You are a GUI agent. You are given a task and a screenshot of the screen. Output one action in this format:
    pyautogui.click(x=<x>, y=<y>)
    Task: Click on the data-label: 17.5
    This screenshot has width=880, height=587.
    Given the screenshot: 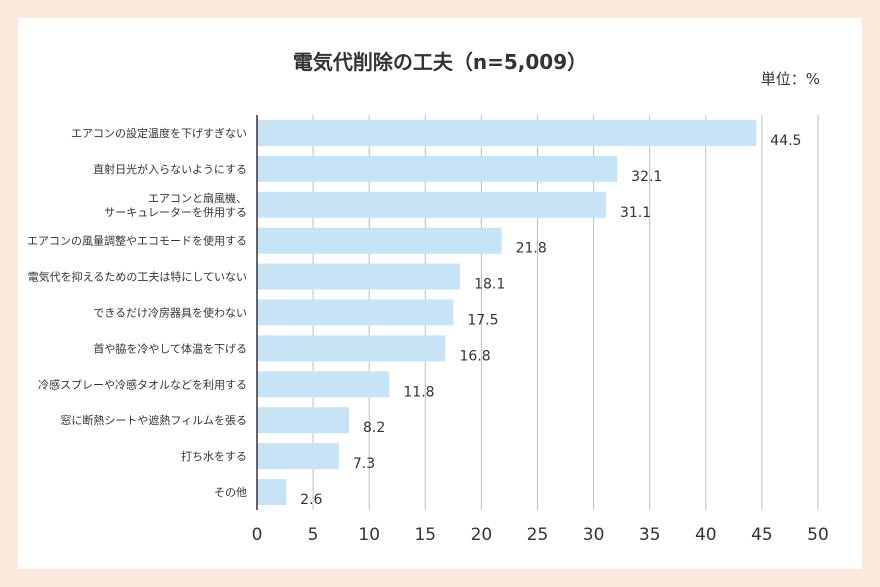 What is the action you would take?
    pyautogui.click(x=482, y=321)
    